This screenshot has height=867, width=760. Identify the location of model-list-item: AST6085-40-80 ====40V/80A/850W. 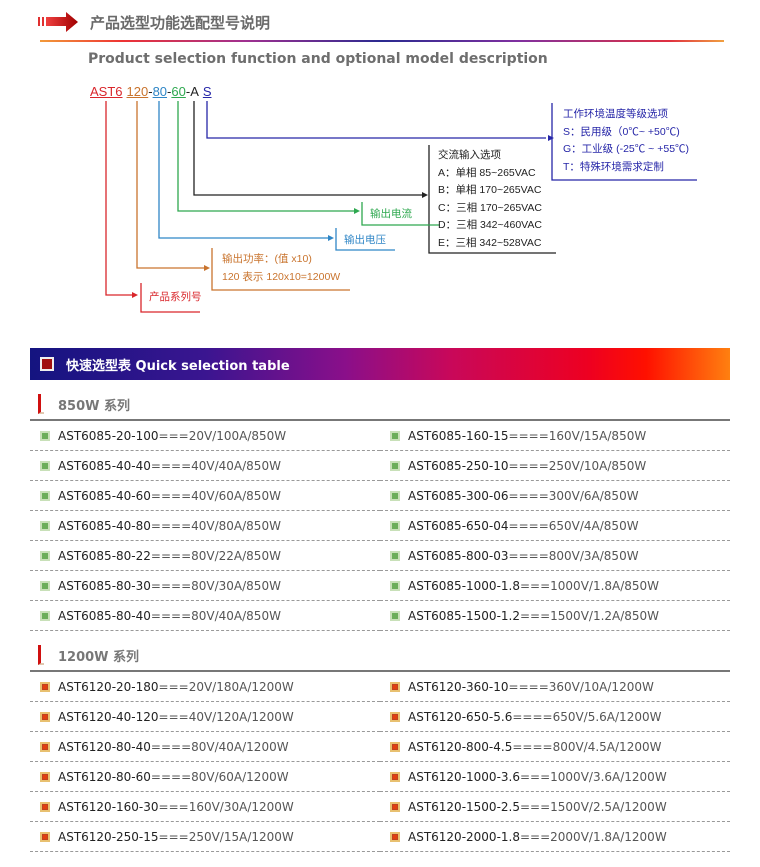
(205, 526).